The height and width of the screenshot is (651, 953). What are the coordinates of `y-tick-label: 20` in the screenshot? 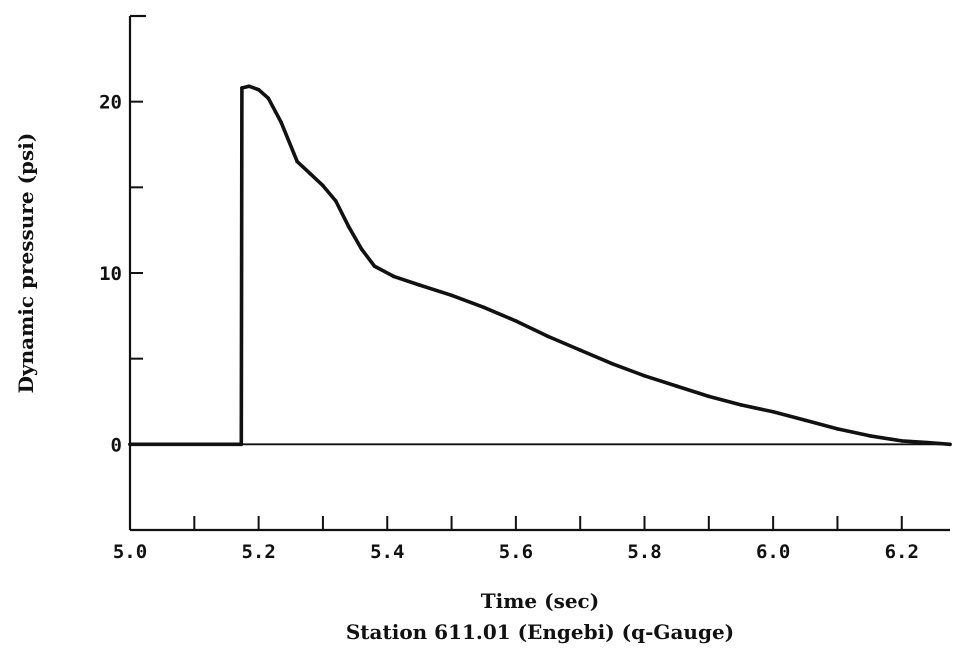 It's located at (110, 103).